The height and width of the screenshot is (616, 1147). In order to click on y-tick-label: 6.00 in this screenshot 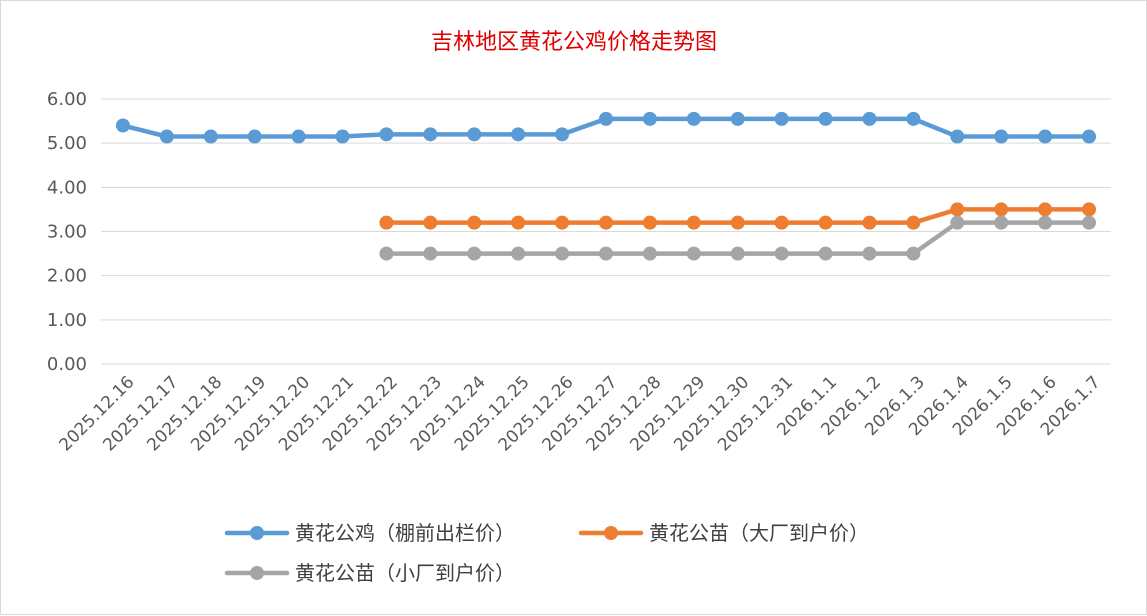, I will do `click(67, 99)`.